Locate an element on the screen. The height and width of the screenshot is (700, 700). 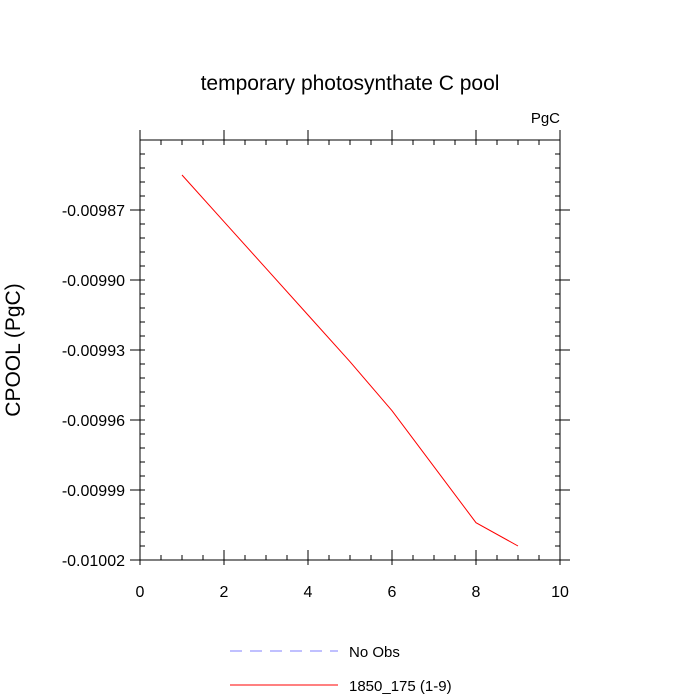
y-tick-label: -0.00993 is located at coordinates (93, 351).